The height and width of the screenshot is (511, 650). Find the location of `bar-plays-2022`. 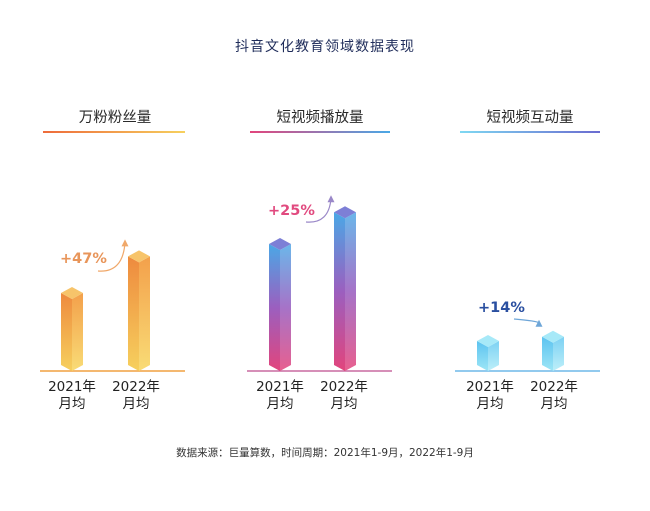

bar-plays-2022 is located at coordinates (345, 288).